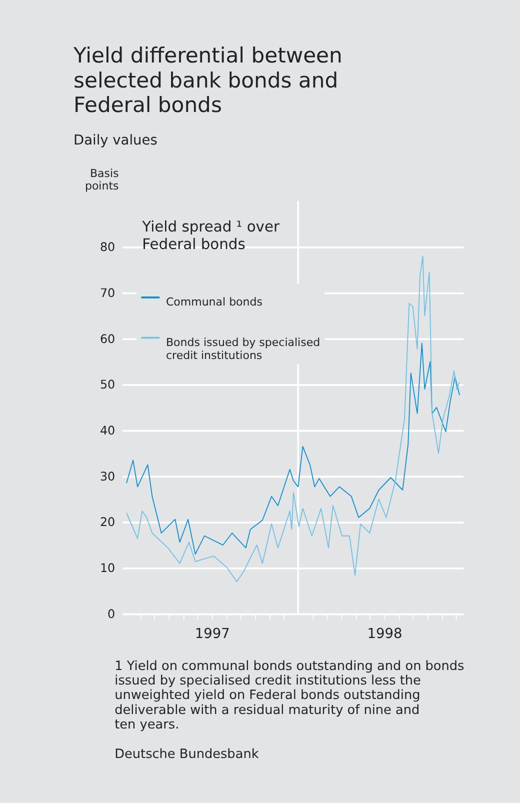 This screenshot has height=811, width=520. Describe the element at coordinates (108, 385) in the screenshot. I see `y-tick-label: 50` at that location.